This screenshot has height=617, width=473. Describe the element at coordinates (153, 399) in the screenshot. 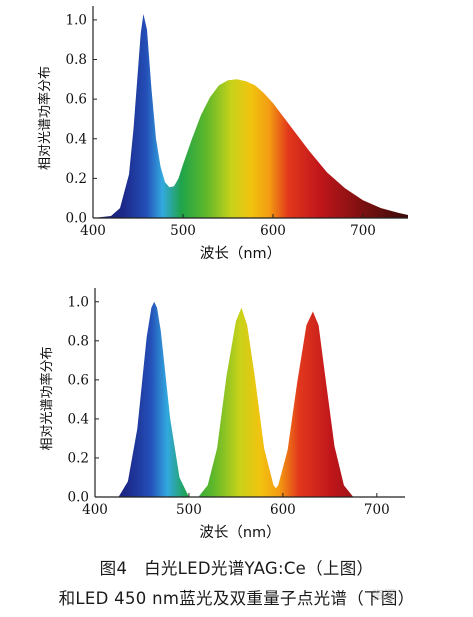

I see `series-blue-area` at that location.